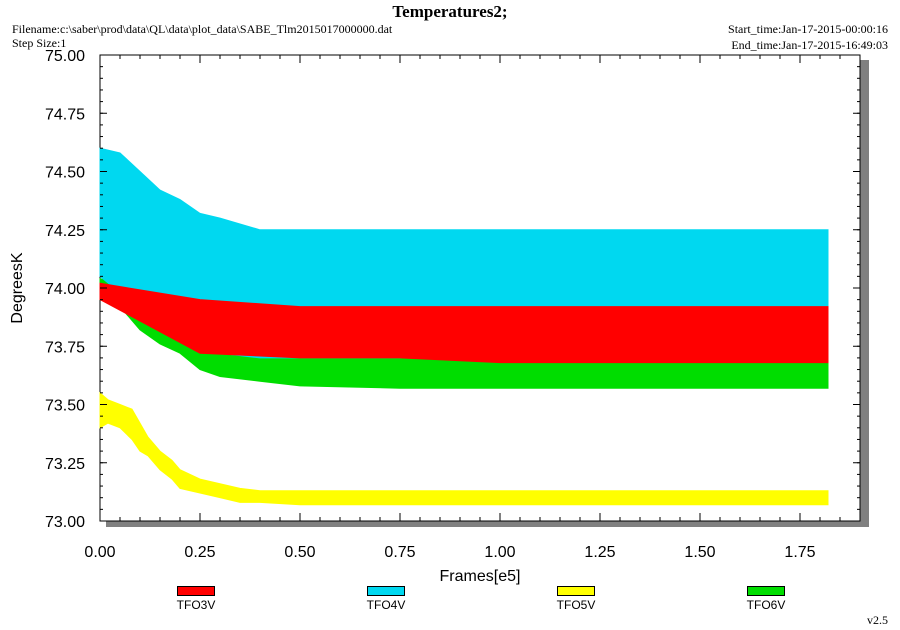 Image resolution: width=900 pixels, height=630 pixels. Describe the element at coordinates (299, 552) in the screenshot. I see `x-tick-label: 0.50` at that location.